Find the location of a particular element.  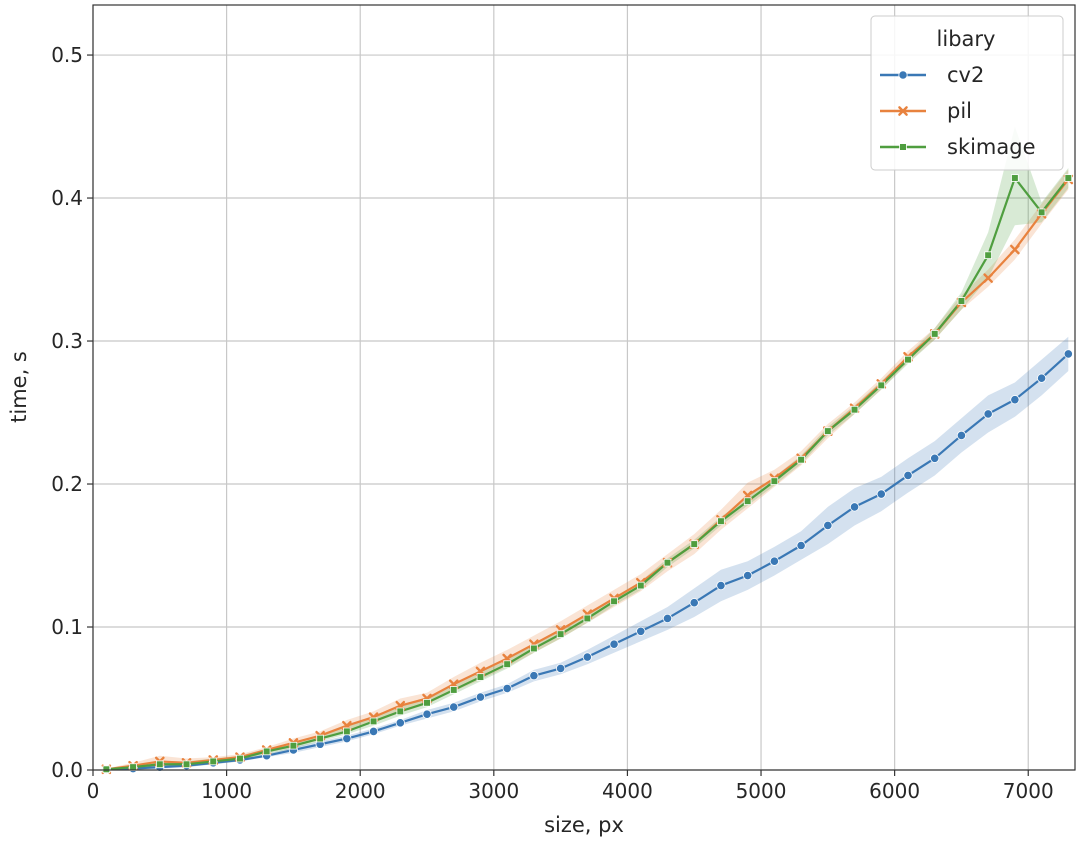

pil-legend-marker is located at coordinates (903, 111).